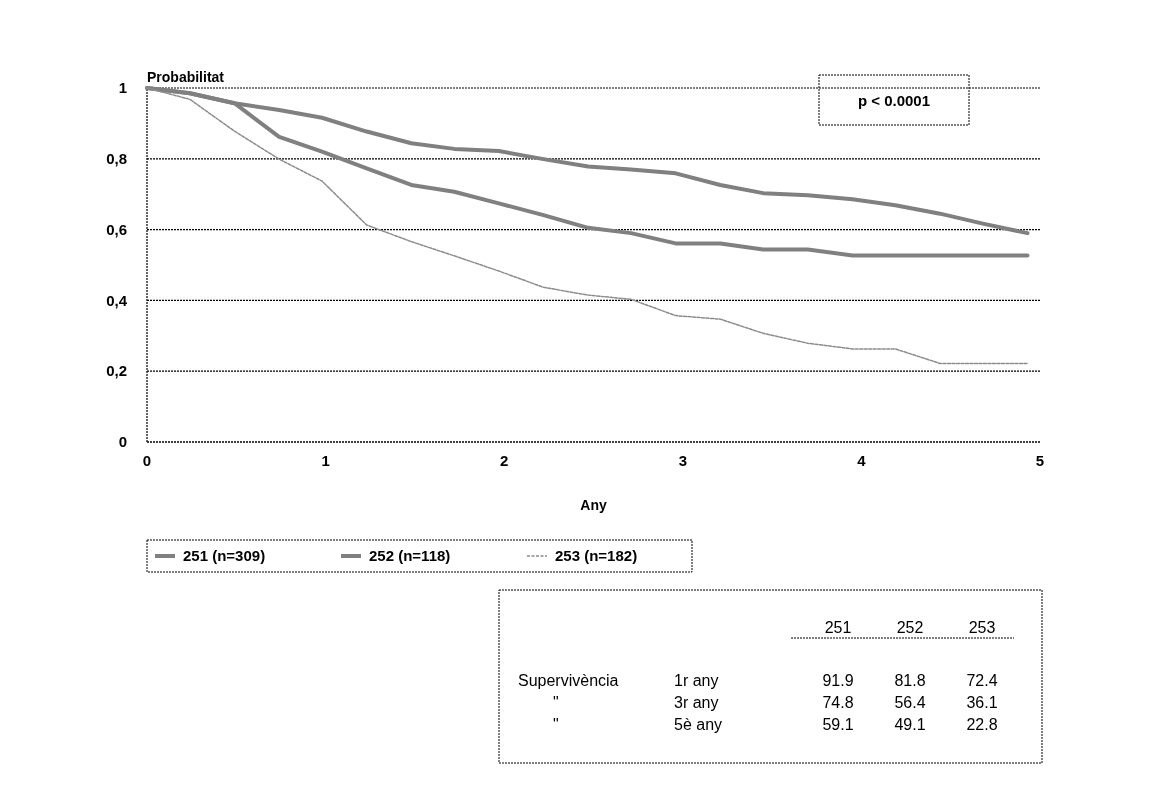  I want to click on text: Supervivència, so click(568, 680).